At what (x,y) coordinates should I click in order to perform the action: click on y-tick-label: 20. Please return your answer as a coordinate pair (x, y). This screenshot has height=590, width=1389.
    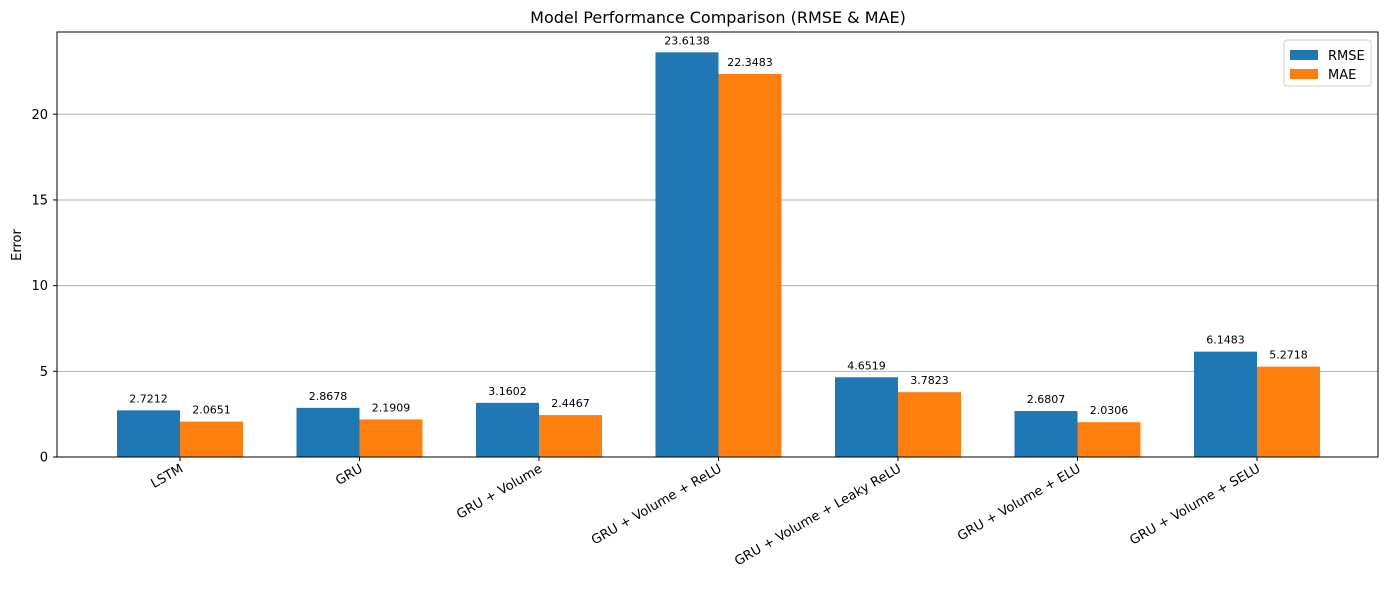
    Looking at the image, I should click on (39, 115).